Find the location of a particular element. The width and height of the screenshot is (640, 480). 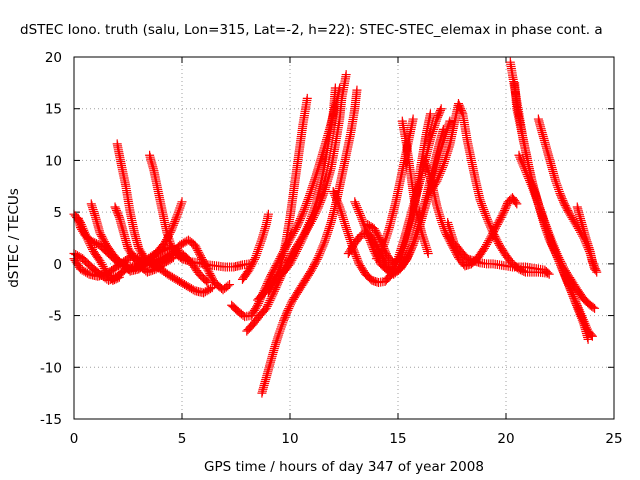

y-tick-label: 10 is located at coordinates (53, 161).